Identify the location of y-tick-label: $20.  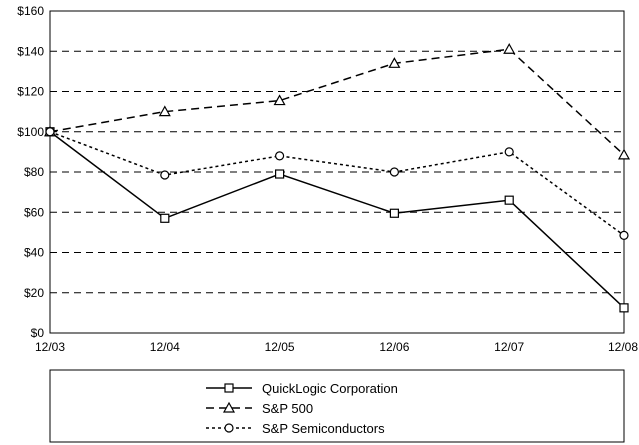
(34, 293).